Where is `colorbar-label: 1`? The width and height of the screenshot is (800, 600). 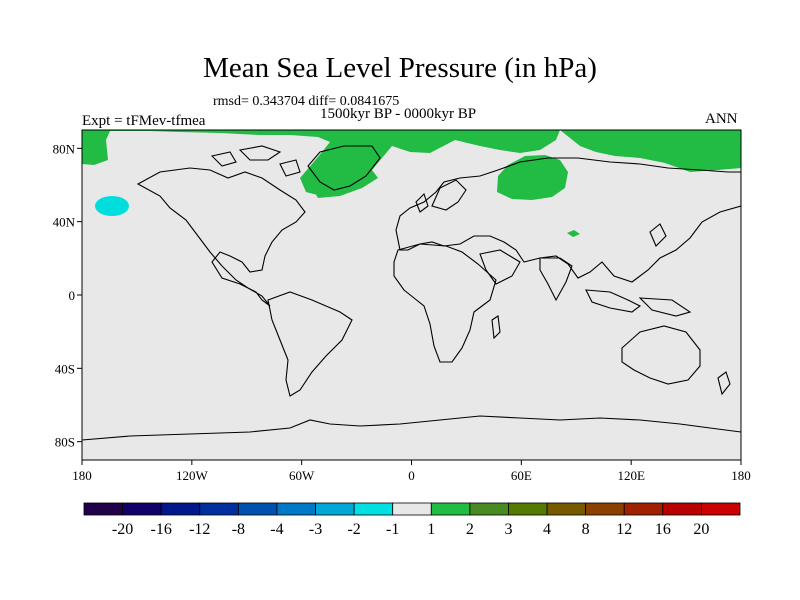 colorbar-label: 1 is located at coordinates (431, 529).